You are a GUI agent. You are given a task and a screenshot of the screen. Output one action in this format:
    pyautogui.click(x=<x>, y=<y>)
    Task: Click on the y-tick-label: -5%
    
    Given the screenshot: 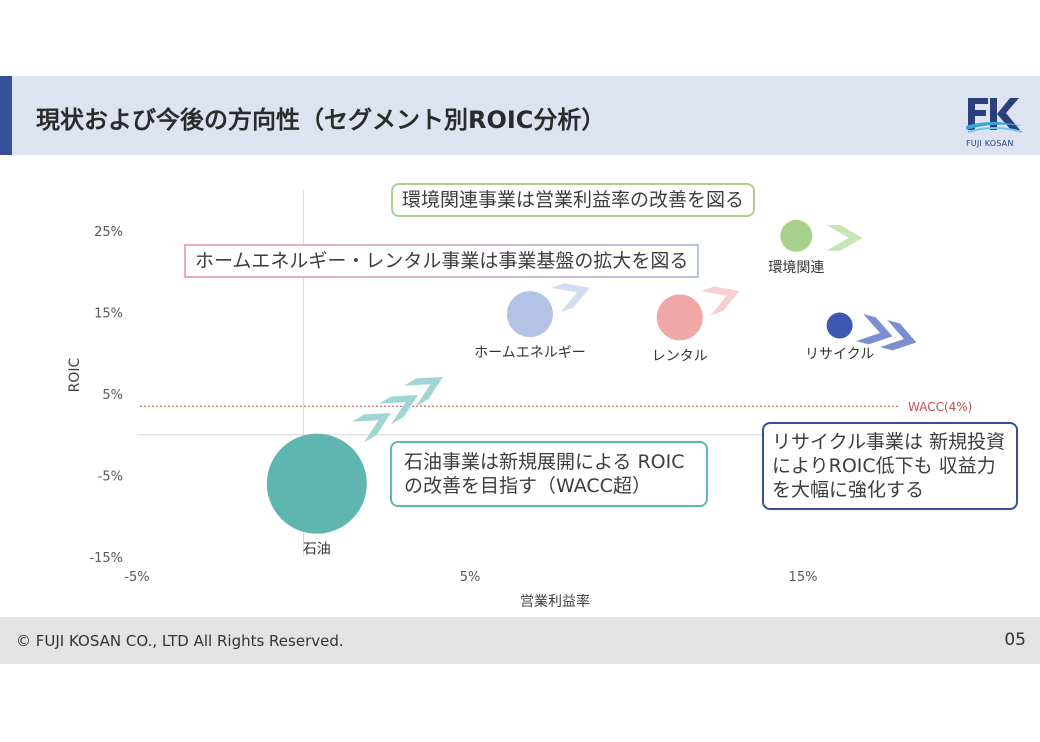 What is the action you would take?
    pyautogui.click(x=110, y=477)
    